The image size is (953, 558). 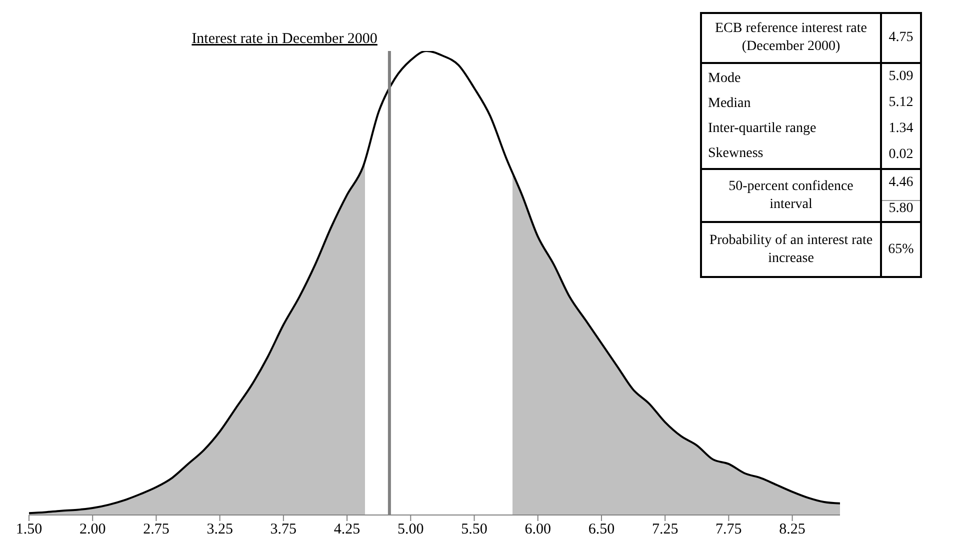 I want to click on x-tick-label: 5.50, so click(x=474, y=530).